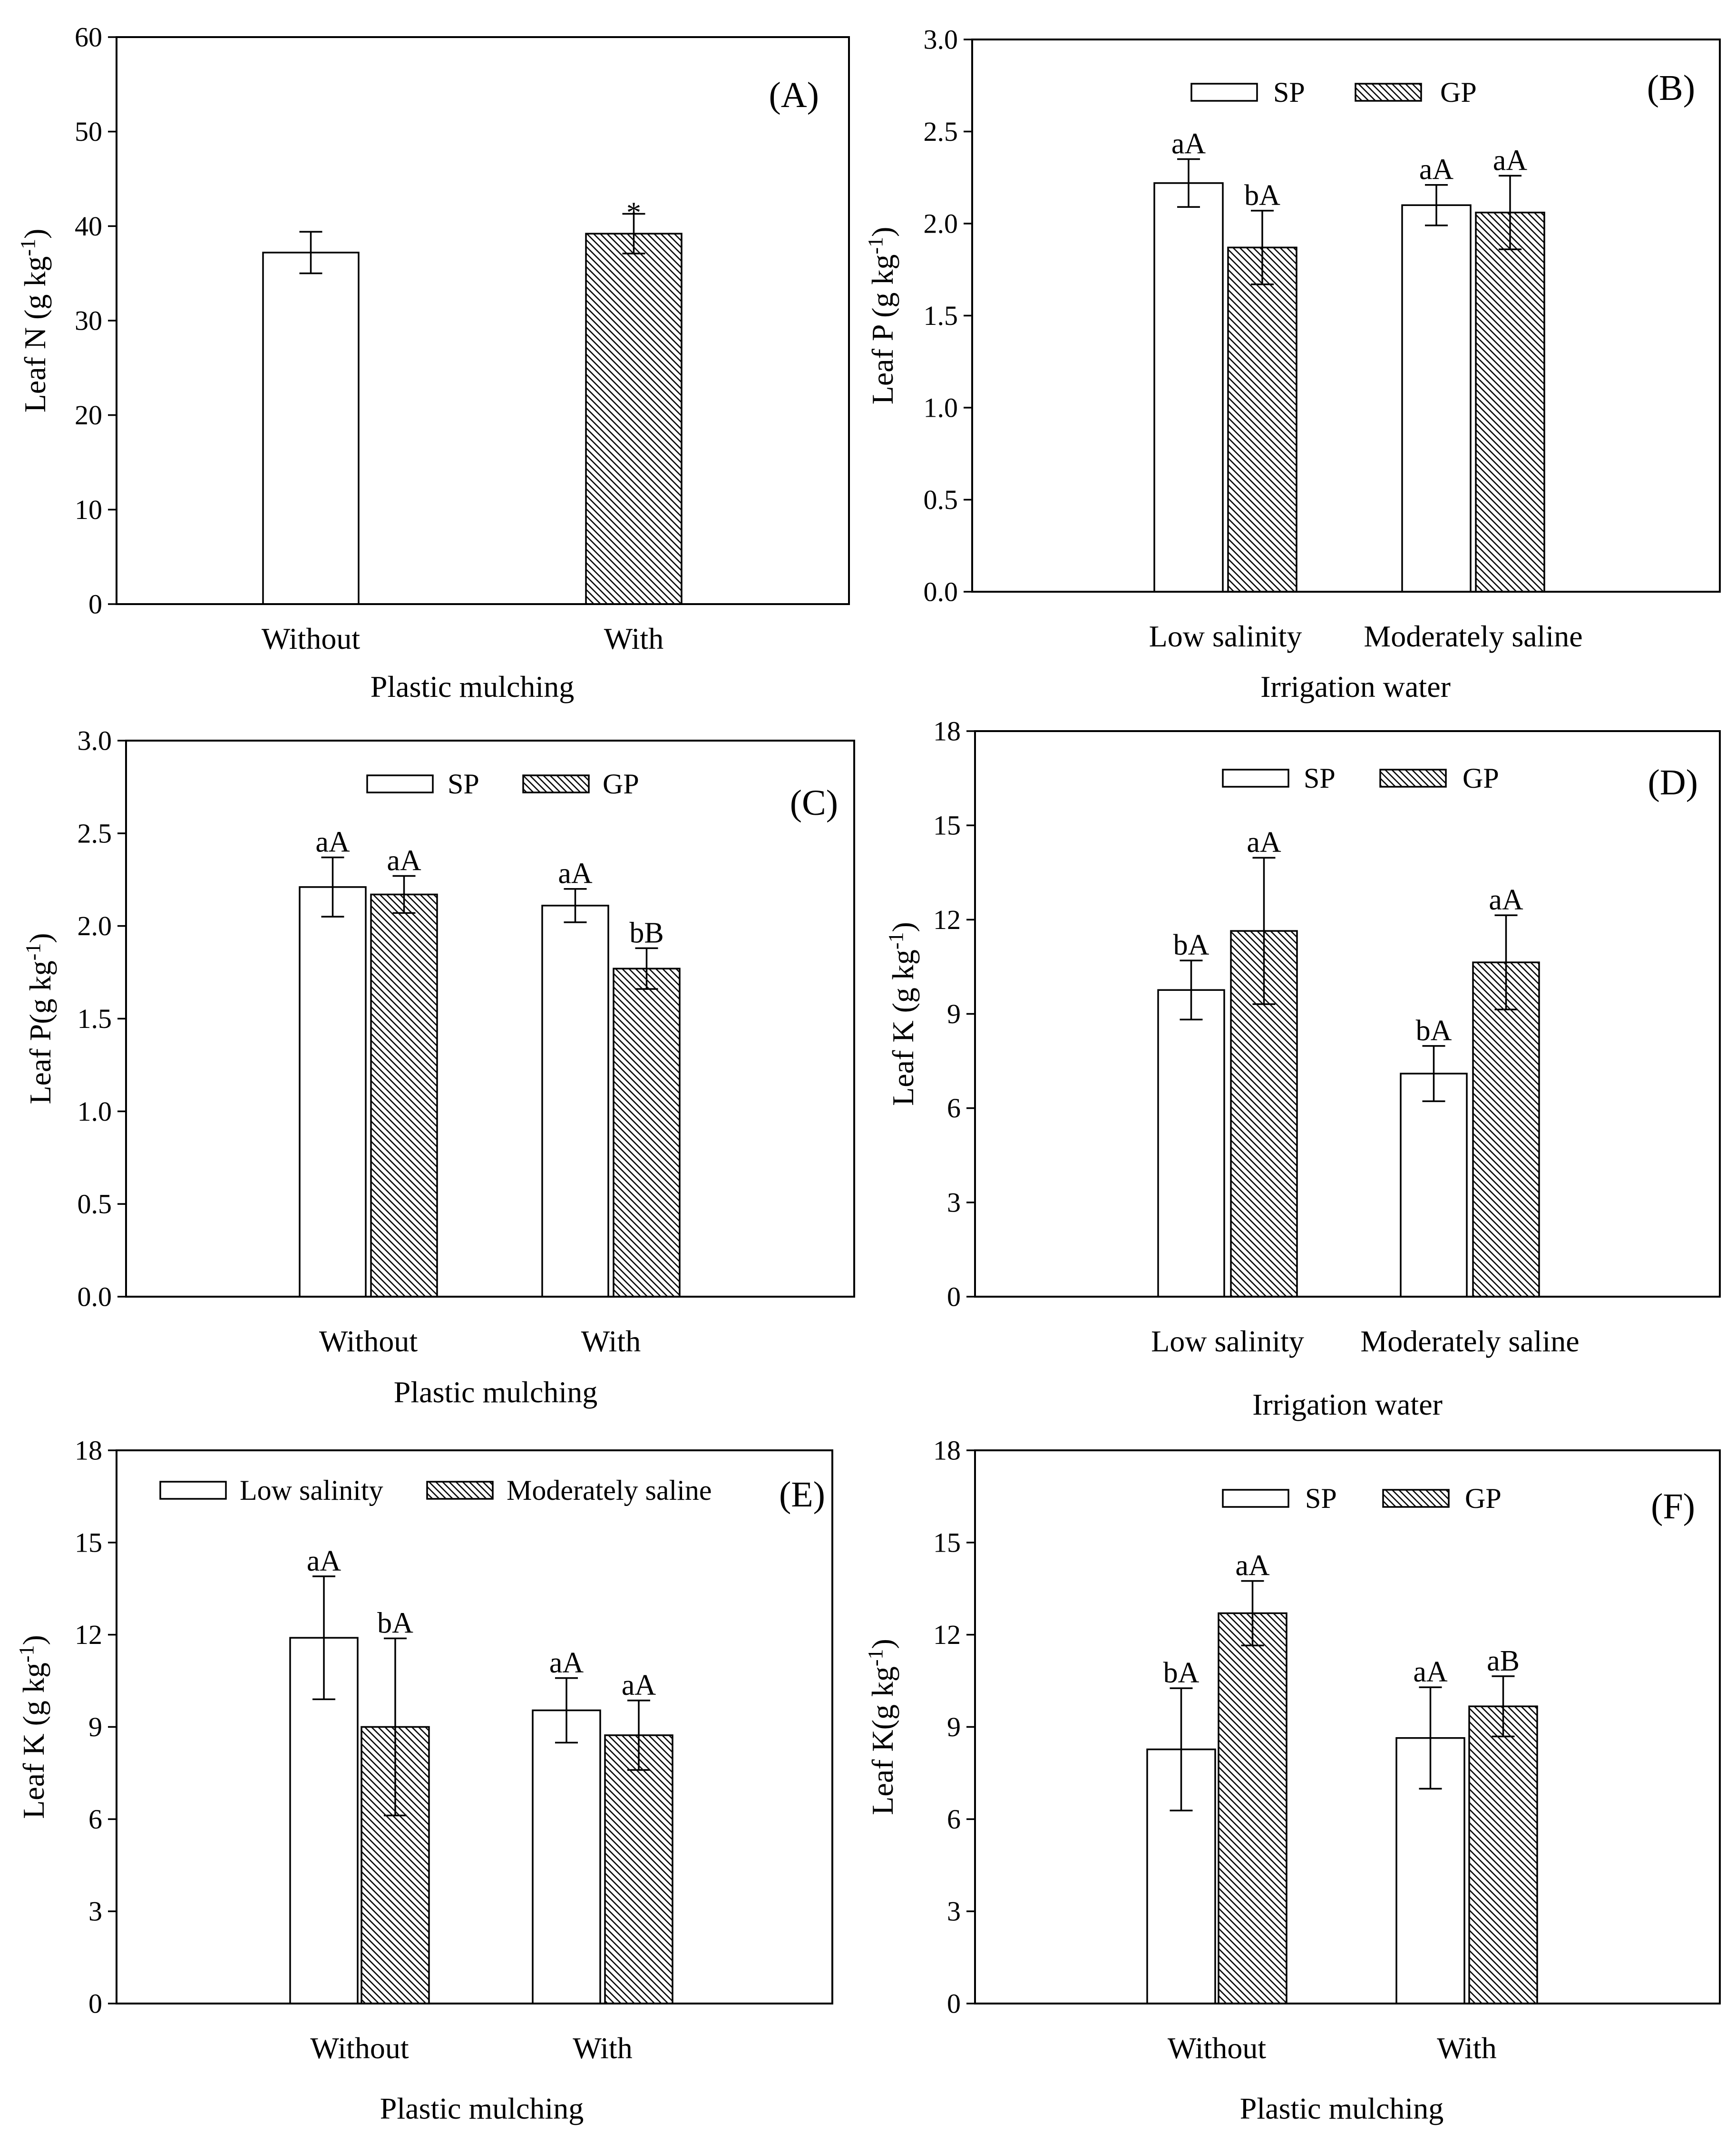 Image resolution: width=1736 pixels, height=2141 pixels. What do you see at coordinates (311, 253) in the screenshot?
I see `error-bar-value-without` at bounding box center [311, 253].